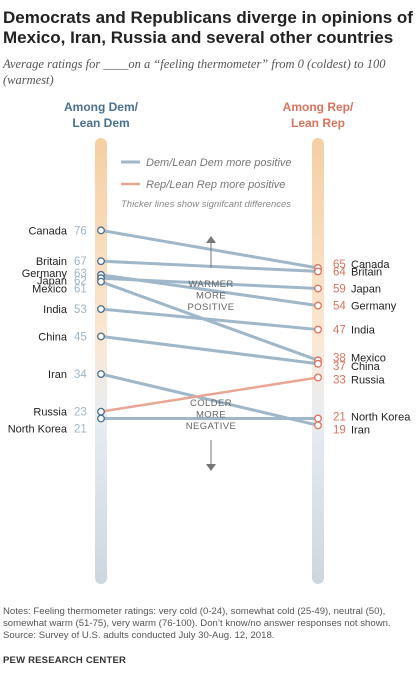 The height and width of the screenshot is (681, 418). What do you see at coordinates (318, 305) in the screenshot?
I see `rep-point-germany` at bounding box center [318, 305].